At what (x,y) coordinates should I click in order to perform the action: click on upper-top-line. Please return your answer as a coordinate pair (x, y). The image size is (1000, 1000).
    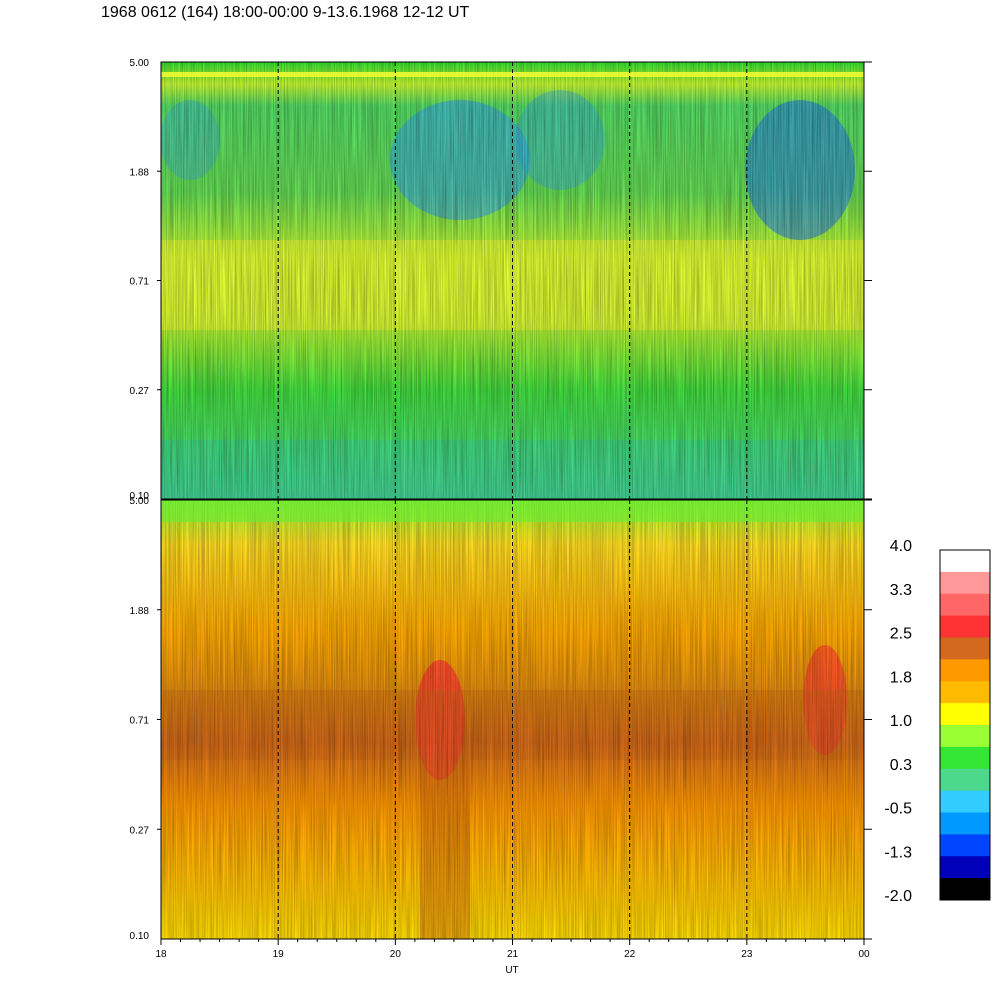
    Looking at the image, I should click on (512, 74).